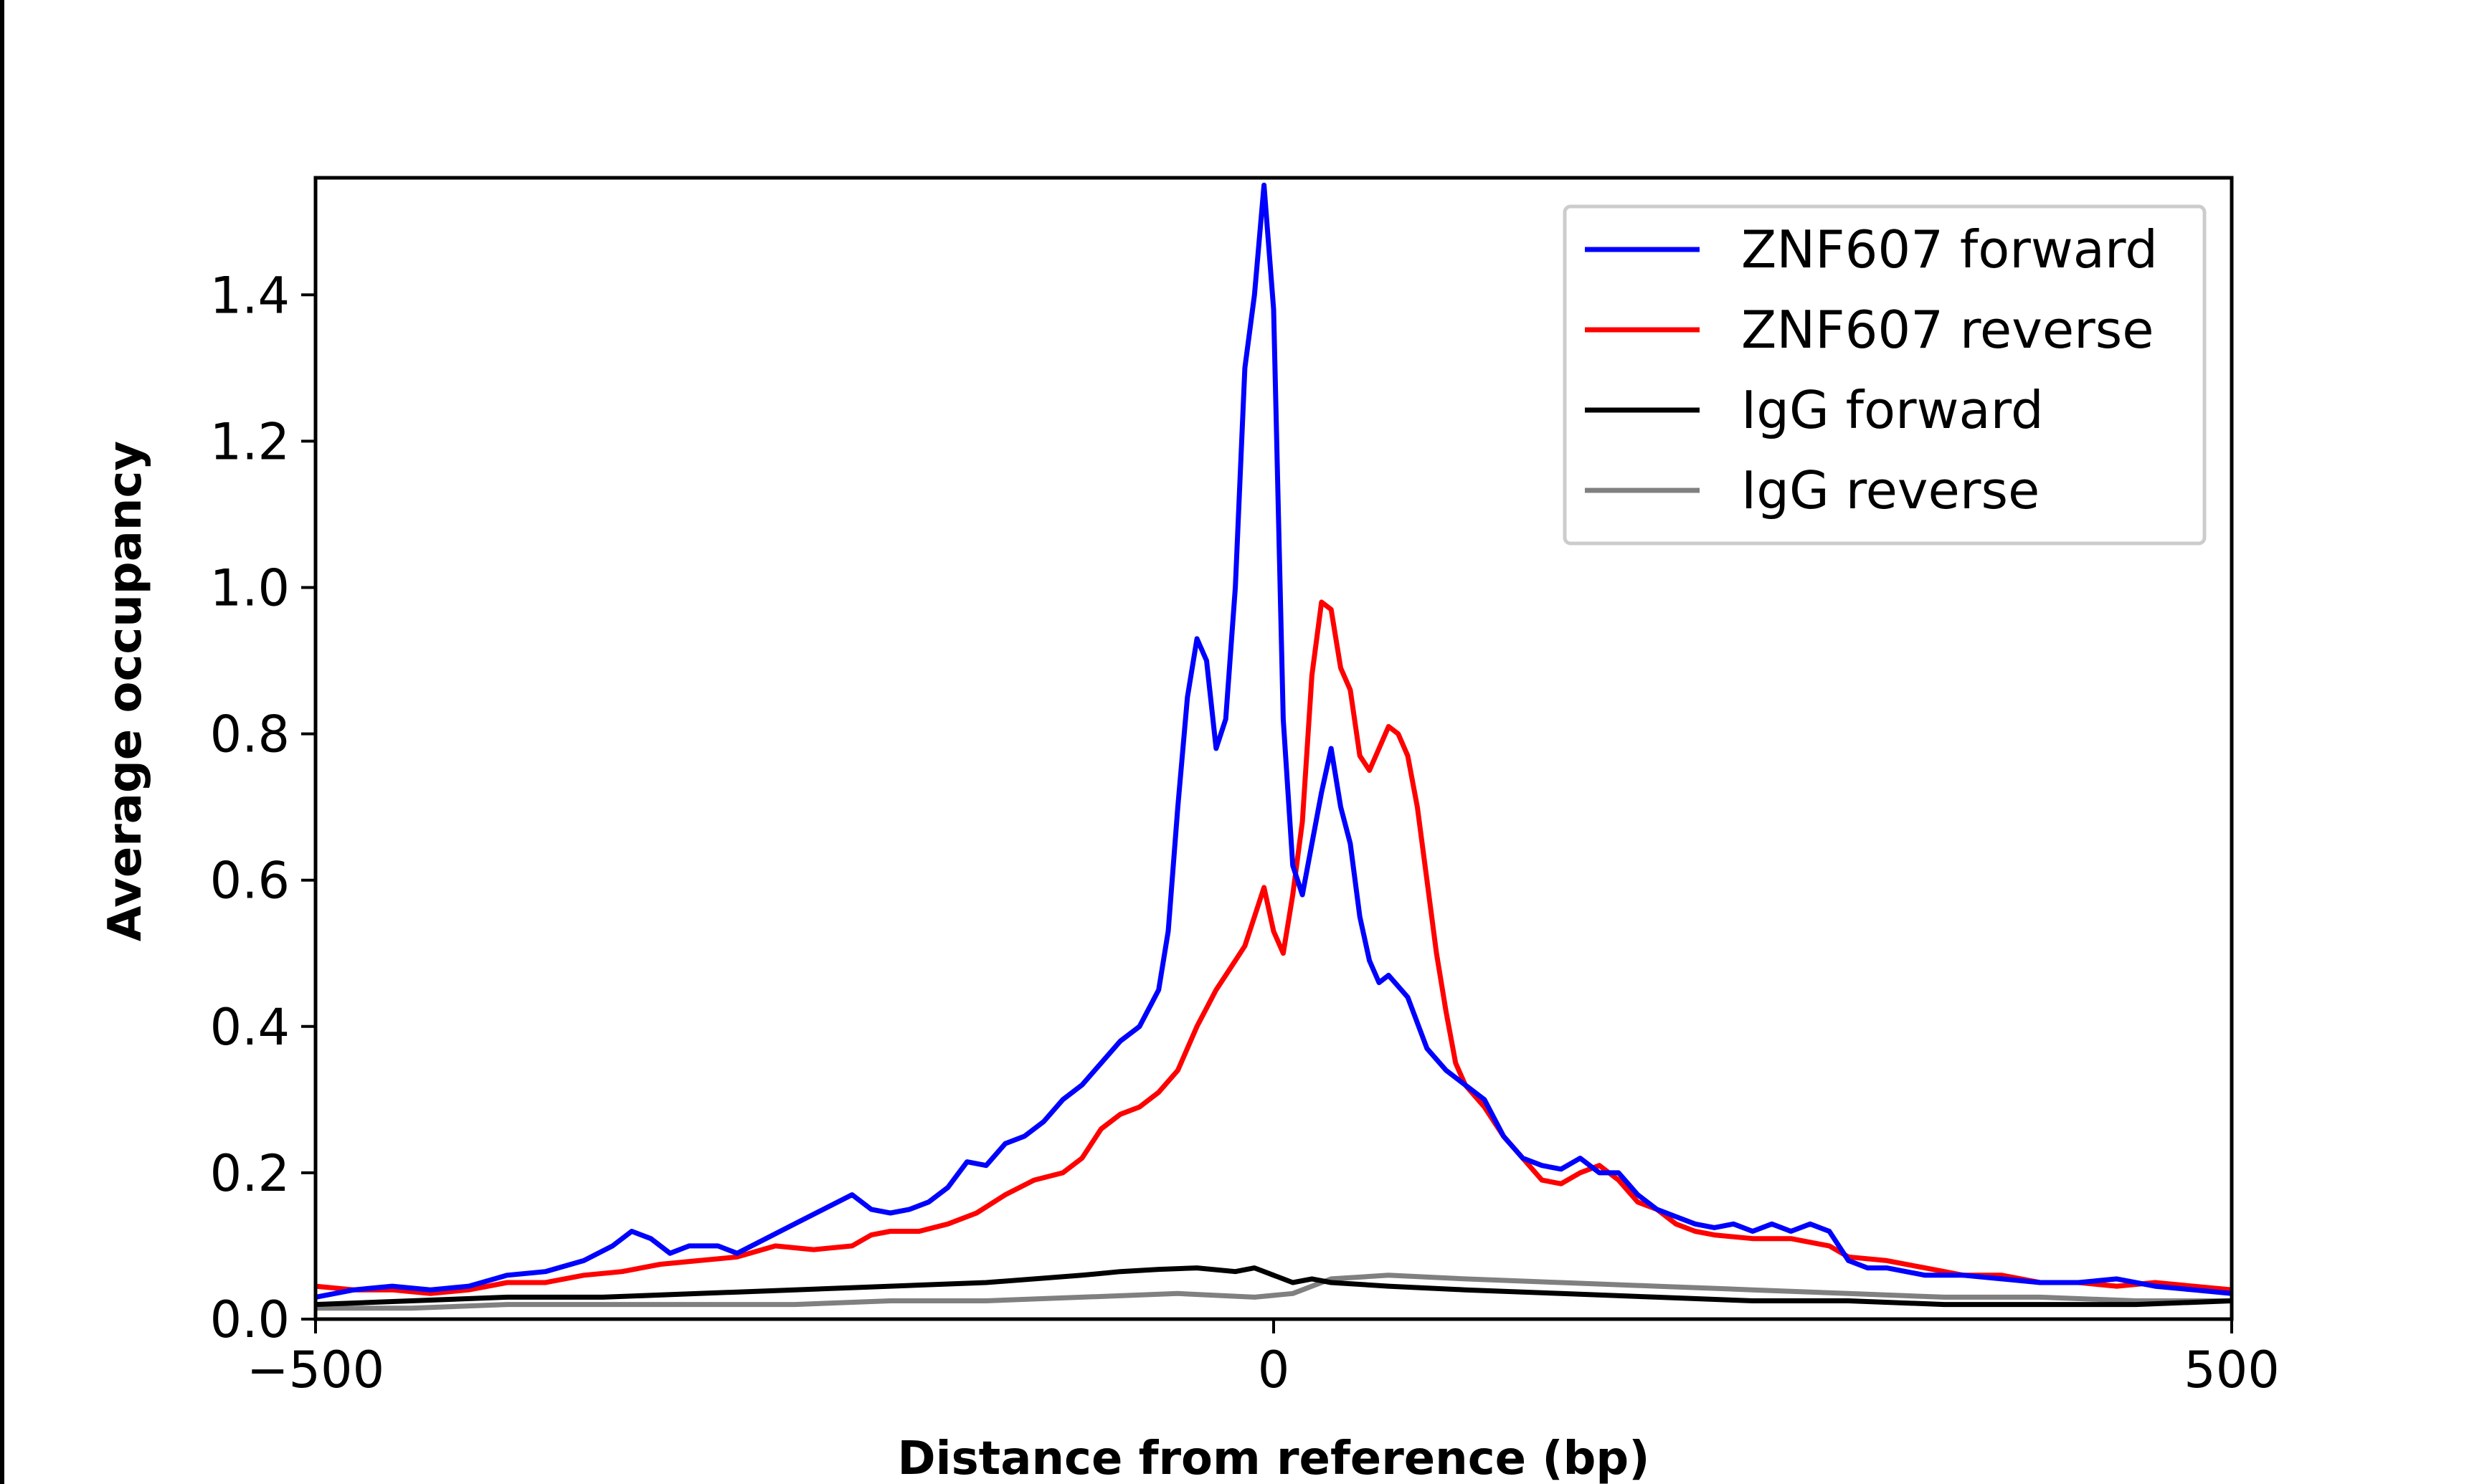 The height and width of the screenshot is (1484, 2487). I want to click on legend-box, so click(1885, 375).